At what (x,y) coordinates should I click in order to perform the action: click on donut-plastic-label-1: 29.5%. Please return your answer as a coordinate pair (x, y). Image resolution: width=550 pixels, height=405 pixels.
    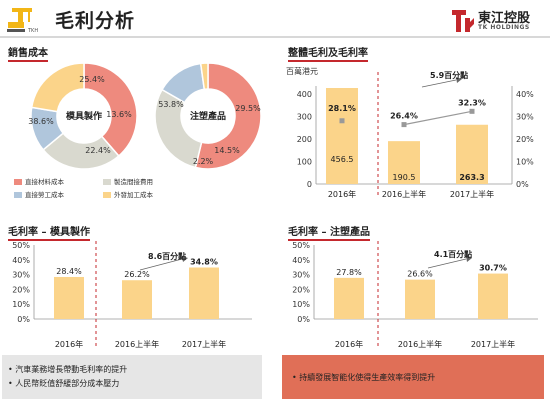
    Looking at the image, I should click on (248, 108).